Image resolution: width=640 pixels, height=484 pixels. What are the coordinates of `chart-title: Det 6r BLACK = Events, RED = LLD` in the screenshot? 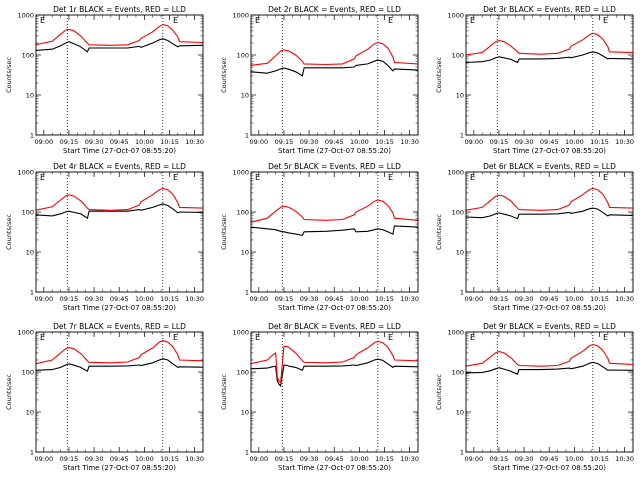 It's located at (549, 166).